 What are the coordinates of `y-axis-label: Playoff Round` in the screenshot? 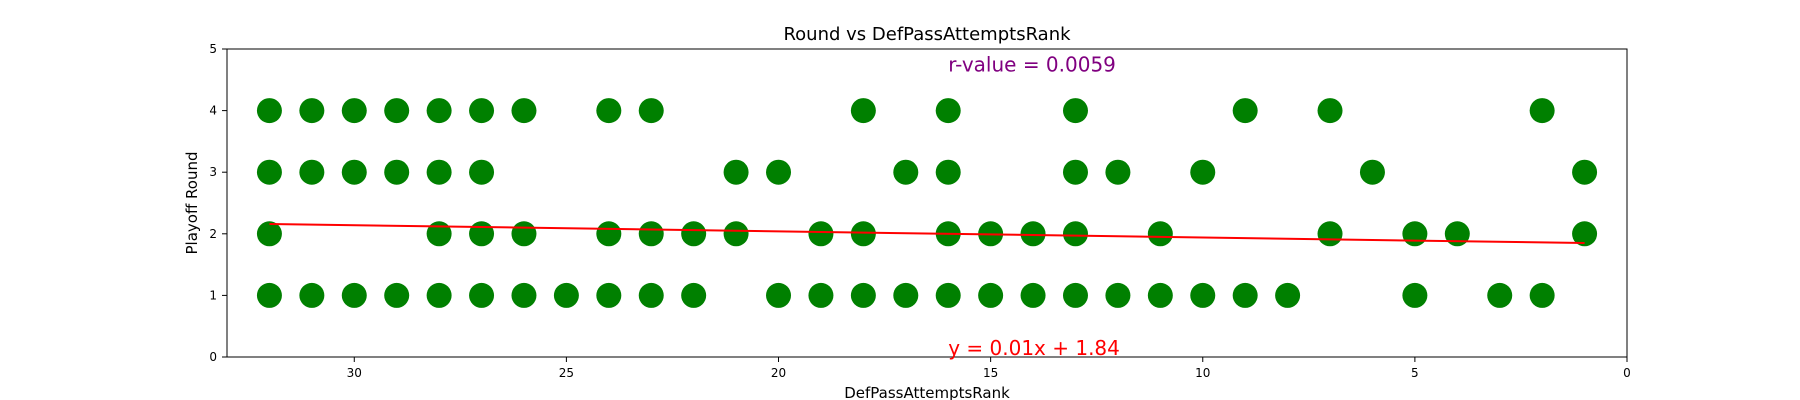 It's located at (192, 202).